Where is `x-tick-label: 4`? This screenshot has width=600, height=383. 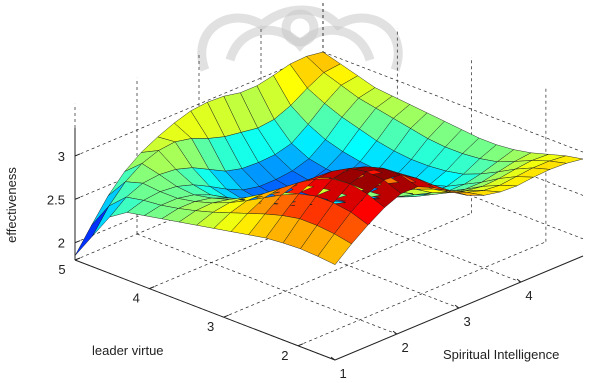 x-tick-label: 4 is located at coordinates (528, 295).